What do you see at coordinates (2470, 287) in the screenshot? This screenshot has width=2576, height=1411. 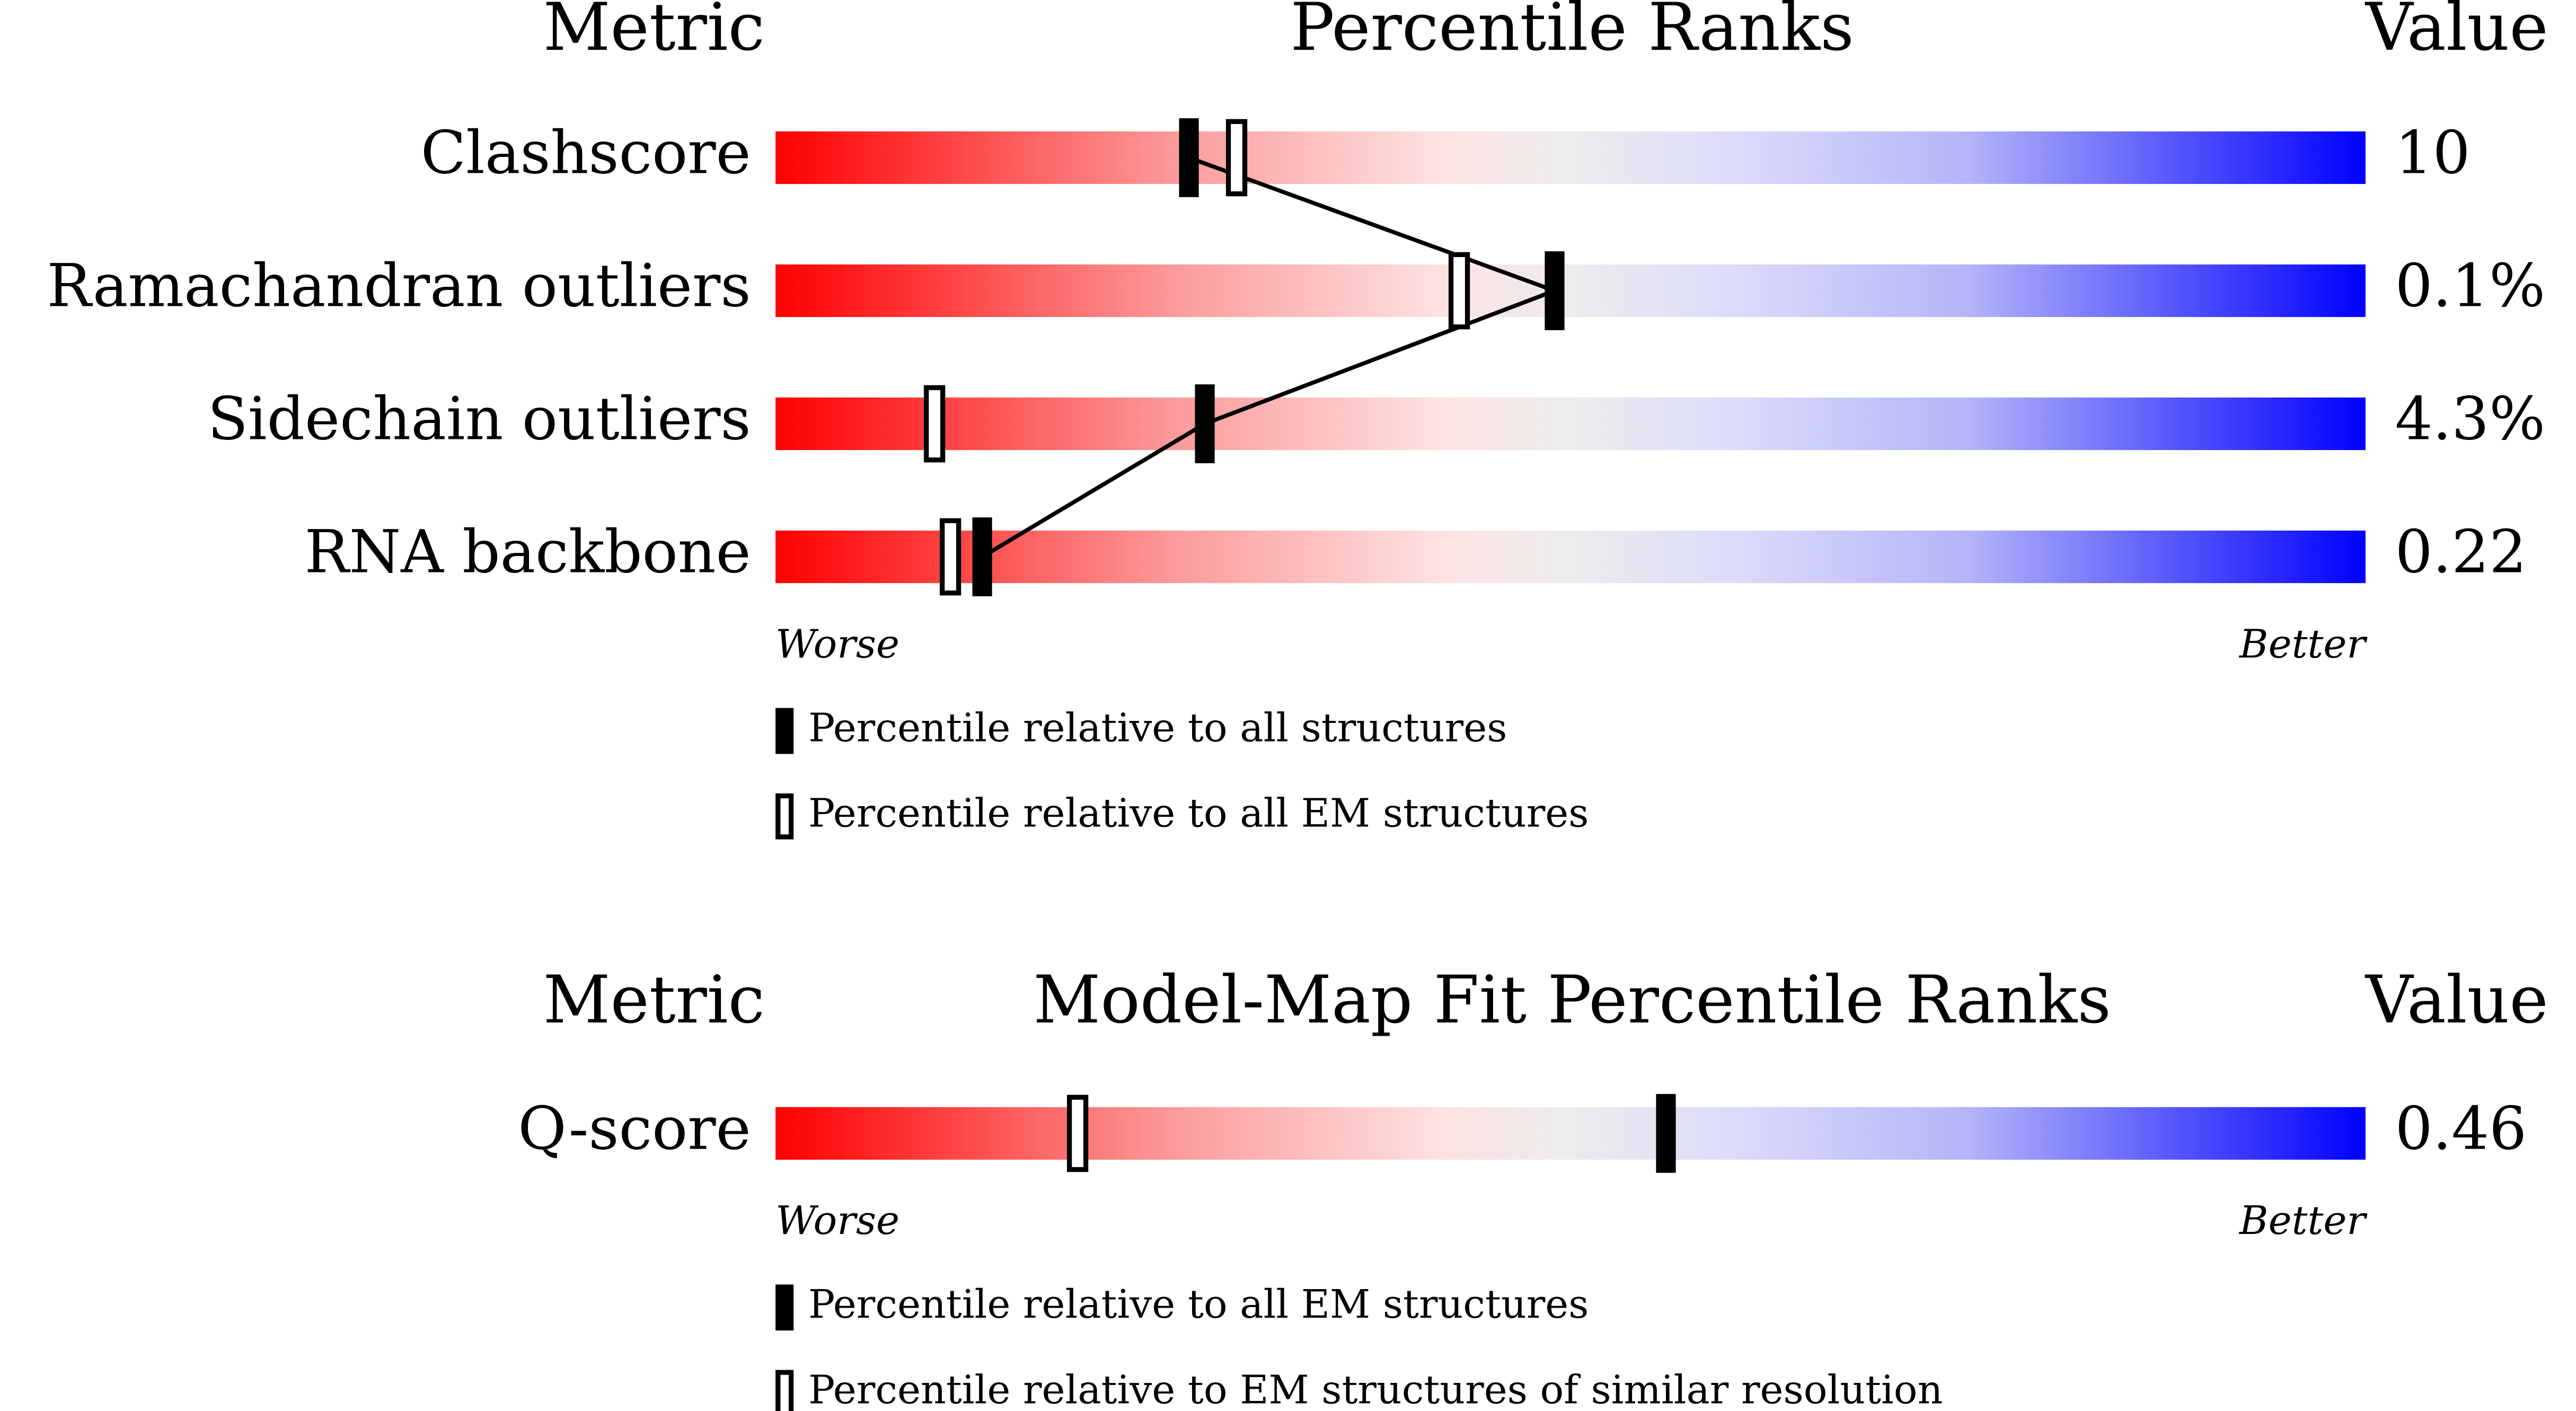 I see `metric-value: 0.1%` at bounding box center [2470, 287].